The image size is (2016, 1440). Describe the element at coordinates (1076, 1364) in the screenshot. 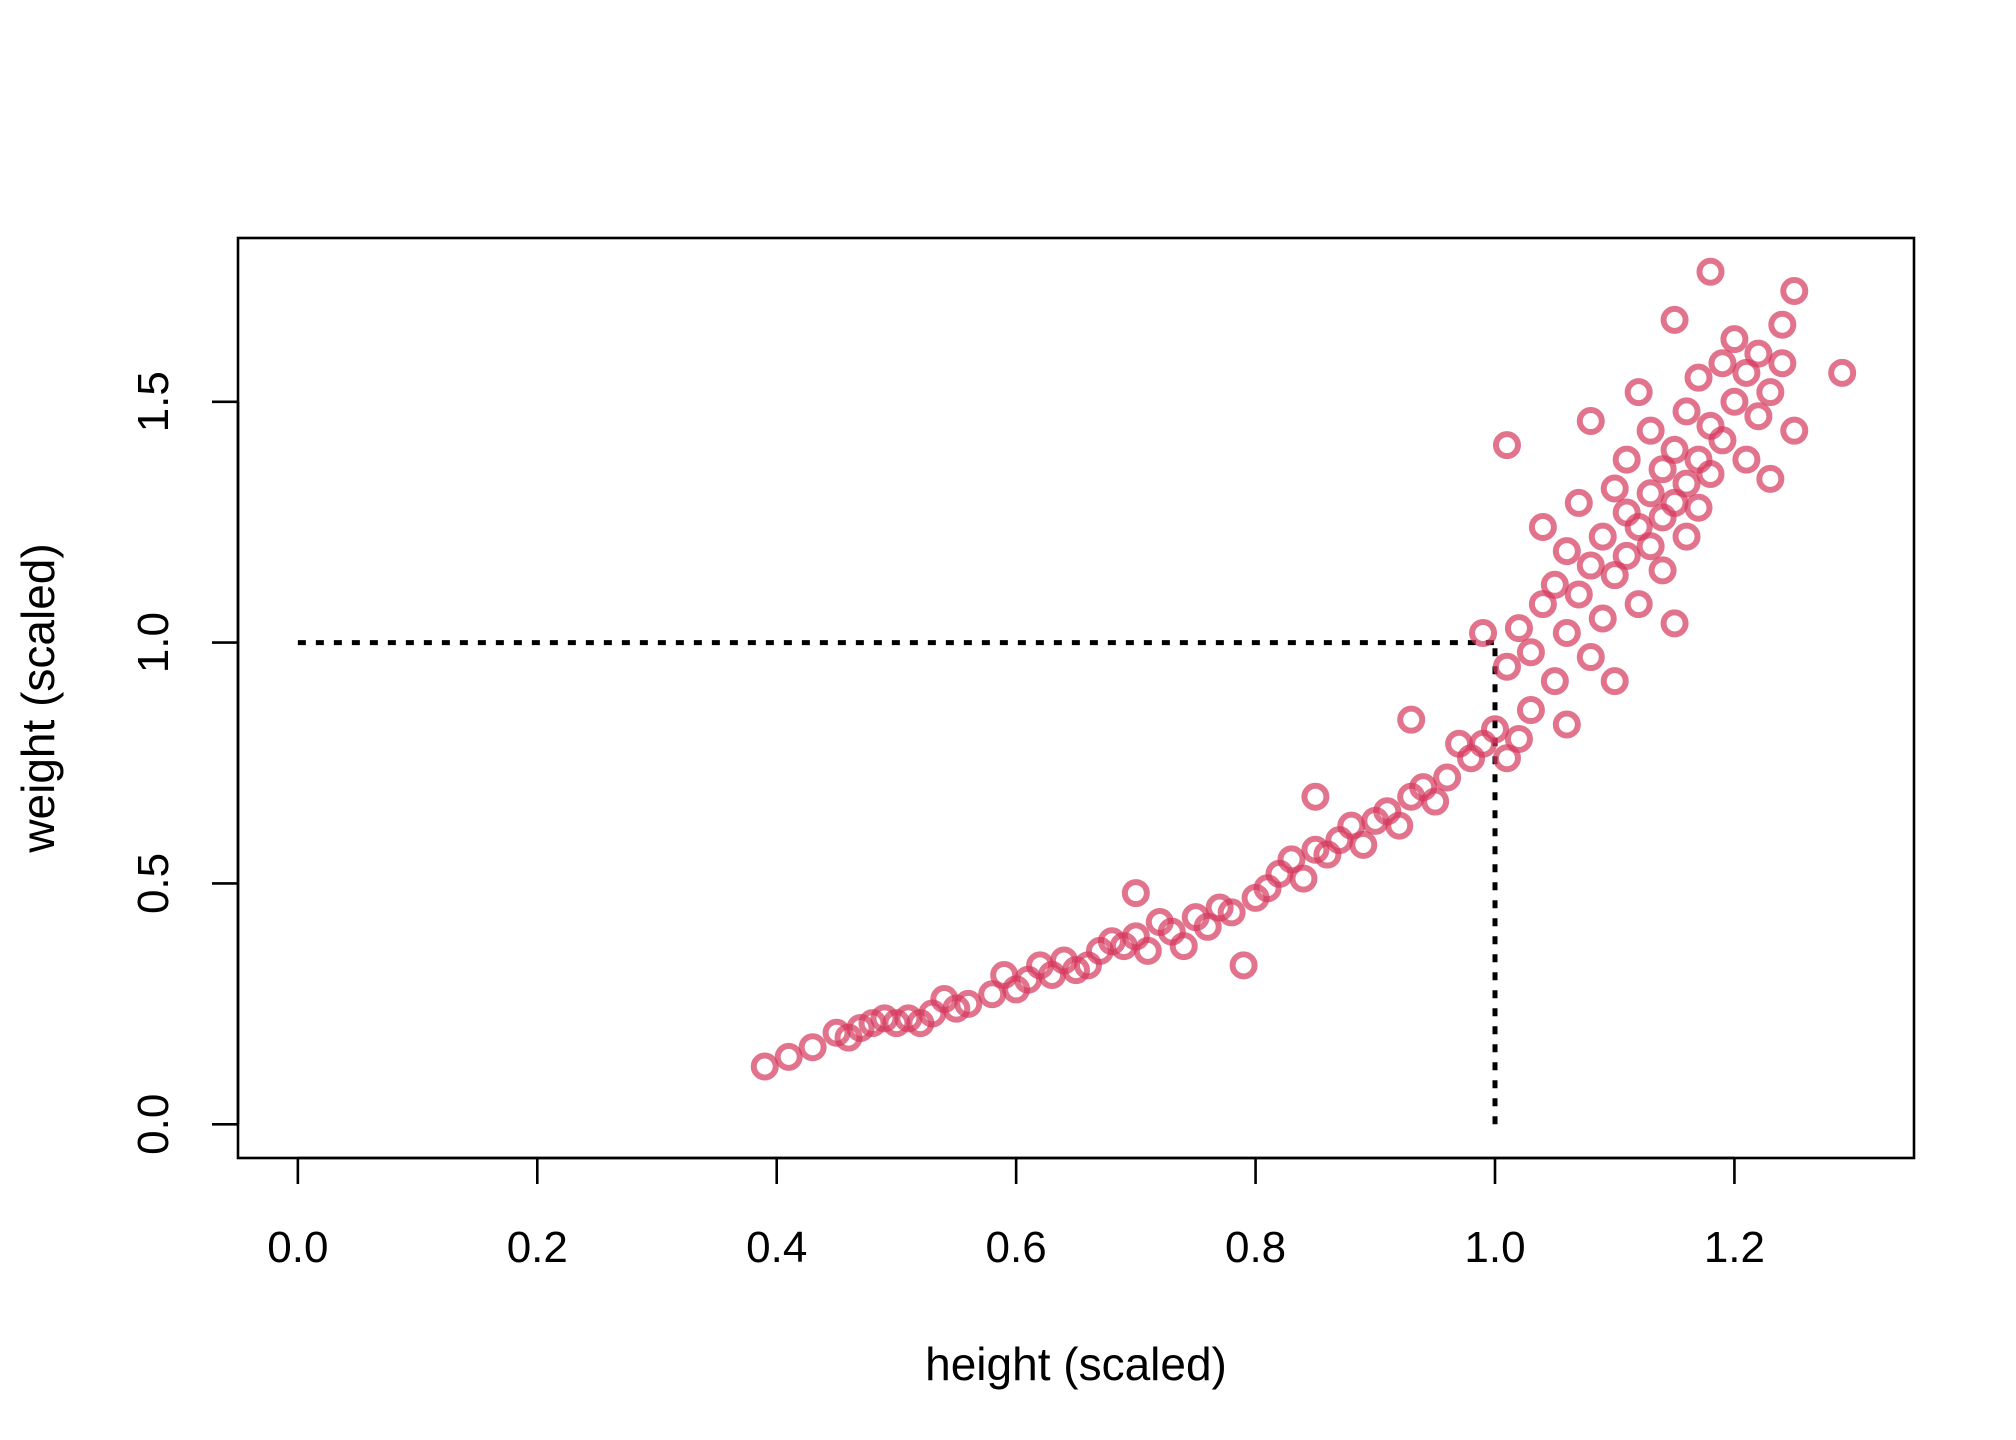

I see `x-axis-label: height (scaled)` at that location.